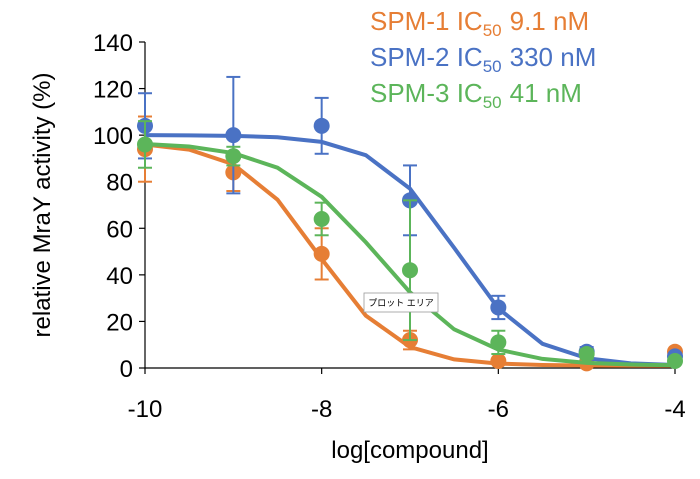  Describe the element at coordinates (42, 205) in the screenshot. I see `y-axis-title: relative MraY activity (%)` at that location.